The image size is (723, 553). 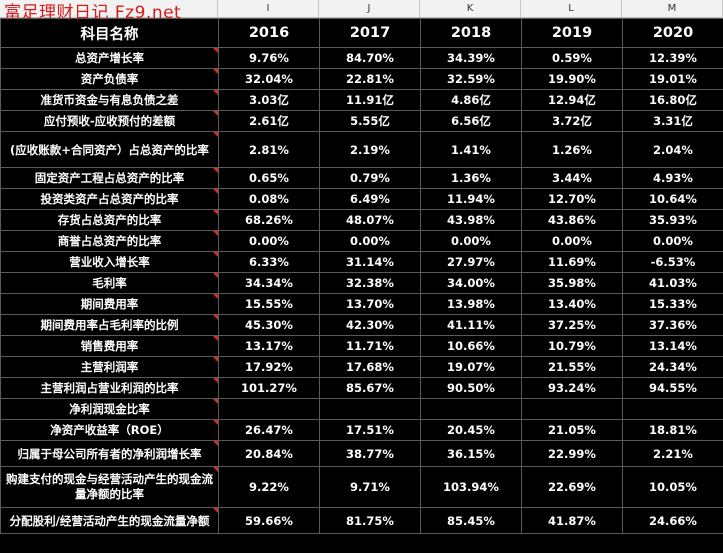 What do you see at coordinates (471, 121) in the screenshot?
I see `value-cell: 6.56亿` at bounding box center [471, 121].